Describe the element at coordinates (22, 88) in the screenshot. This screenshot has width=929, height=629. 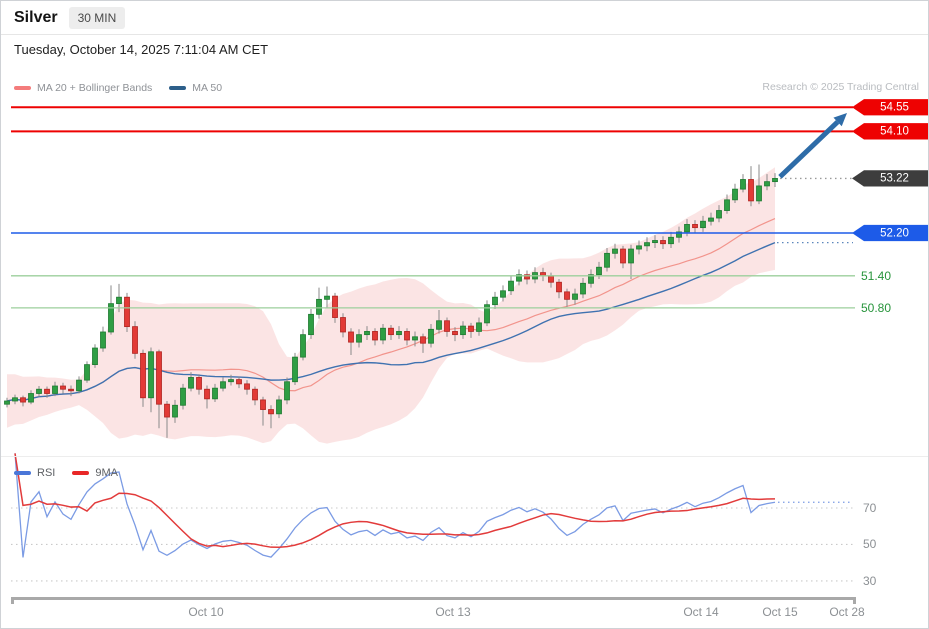
I see `ma20-bollinger-swatch-icon` at that location.